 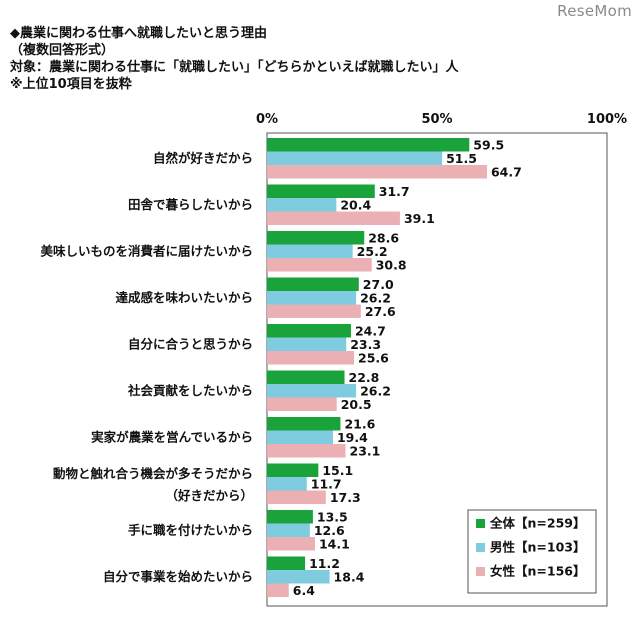 I want to click on data-label: 11.7, so click(x=326, y=483).